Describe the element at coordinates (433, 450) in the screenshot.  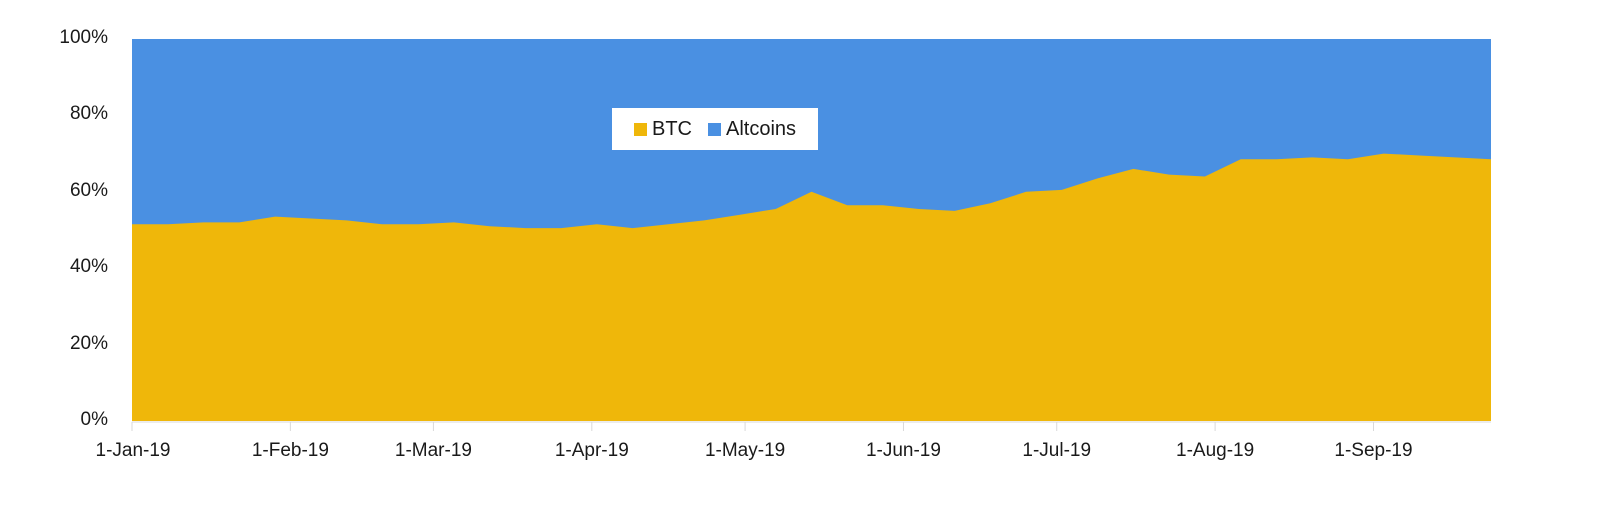
I see `x-tick-label: 1-Mar-19` at that location.